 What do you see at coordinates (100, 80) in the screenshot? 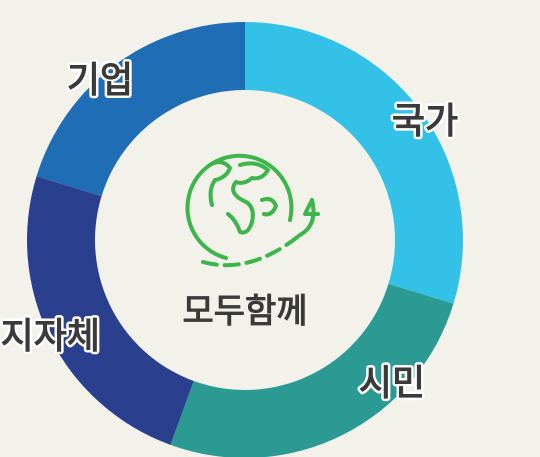
I see `segment-label: 기업` at bounding box center [100, 80].